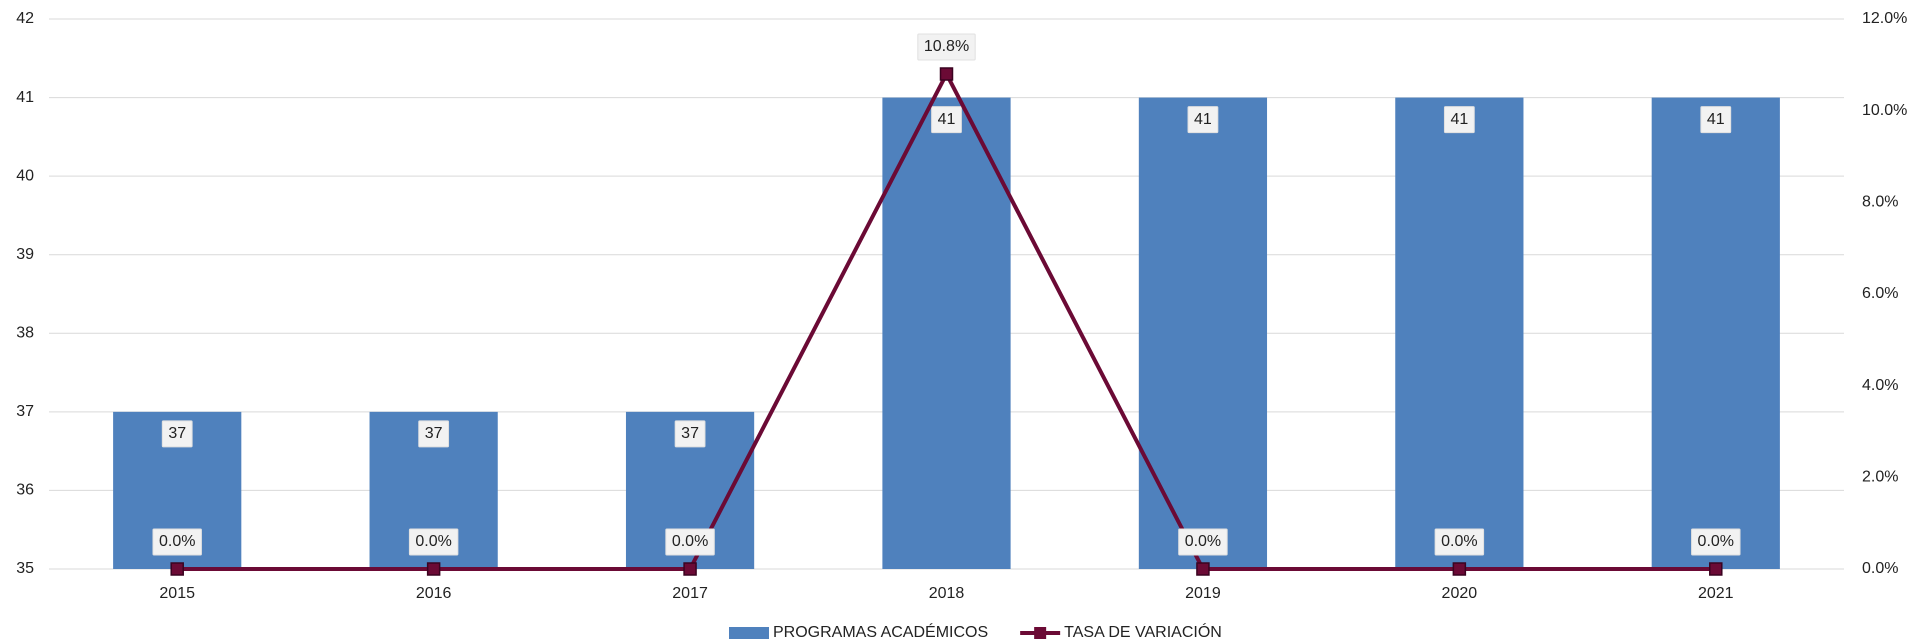 This screenshot has height=641, width=1908. What do you see at coordinates (947, 593) in the screenshot?
I see `x-tick-label: 2018` at bounding box center [947, 593].